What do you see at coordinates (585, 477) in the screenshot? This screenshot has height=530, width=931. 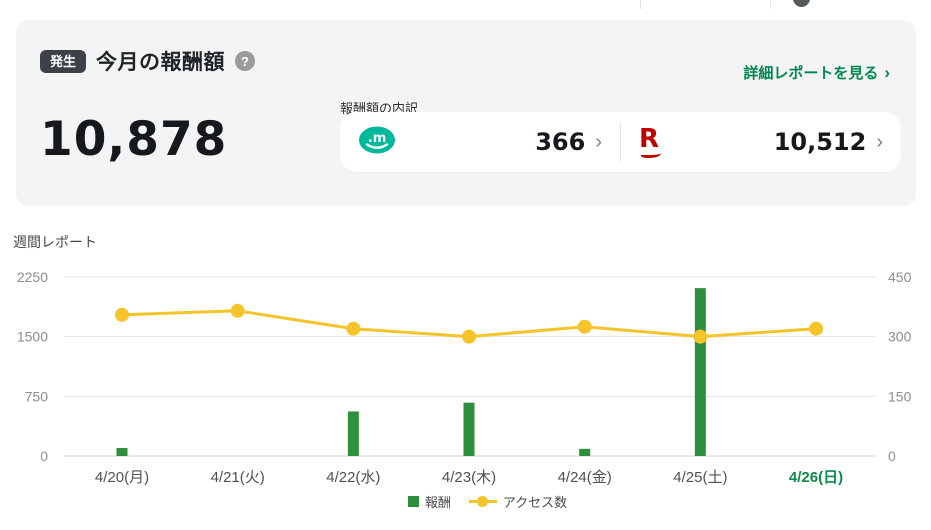 I see `svg-text: 4/24(金)` at bounding box center [585, 477].